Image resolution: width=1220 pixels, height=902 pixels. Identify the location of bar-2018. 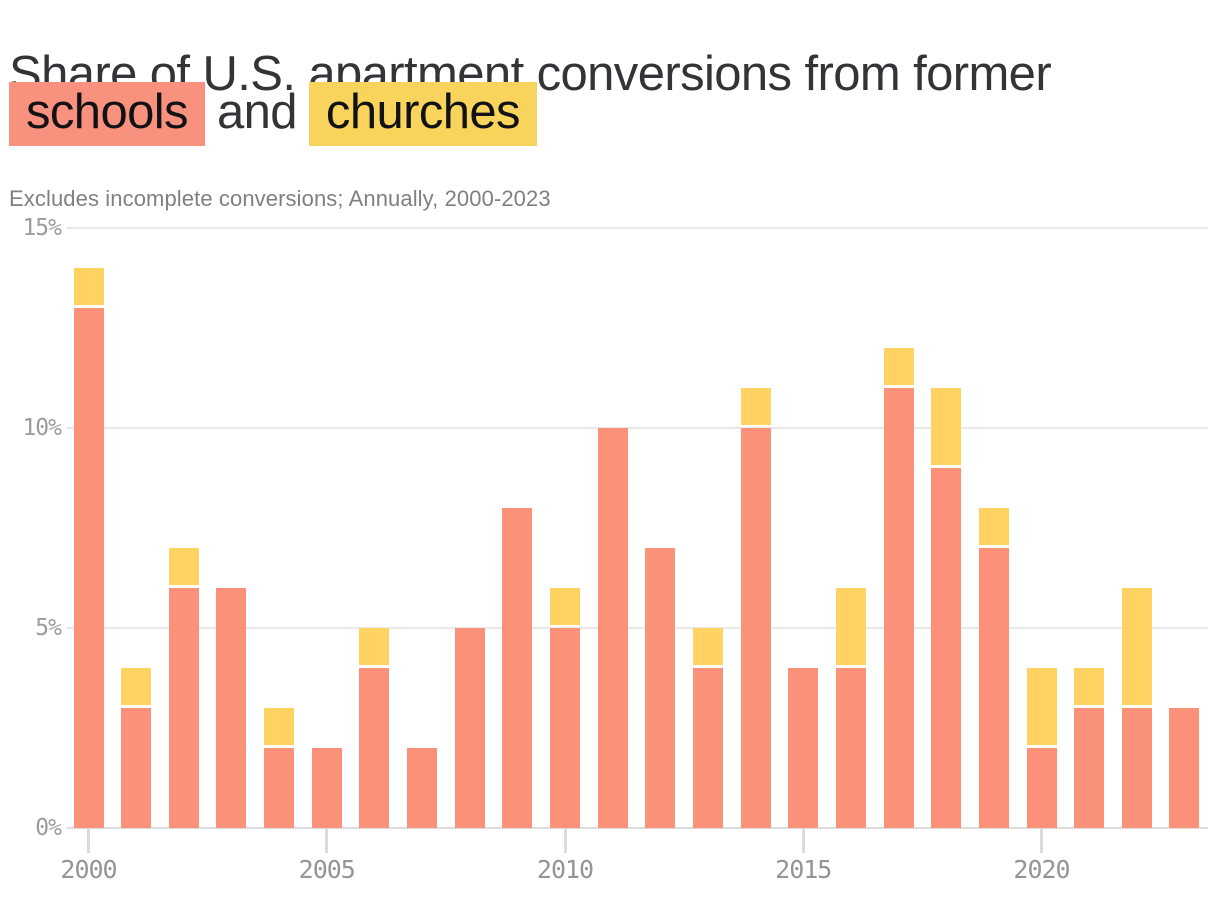
(946, 608).